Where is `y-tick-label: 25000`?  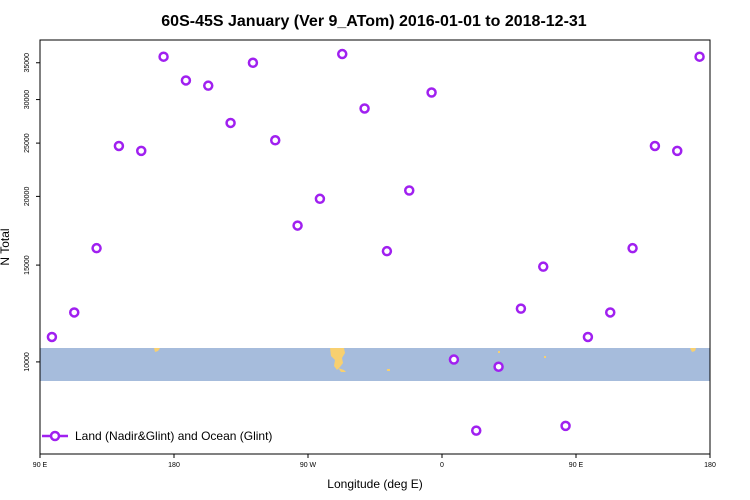
y-tick-label: 25000 is located at coordinates (27, 143).